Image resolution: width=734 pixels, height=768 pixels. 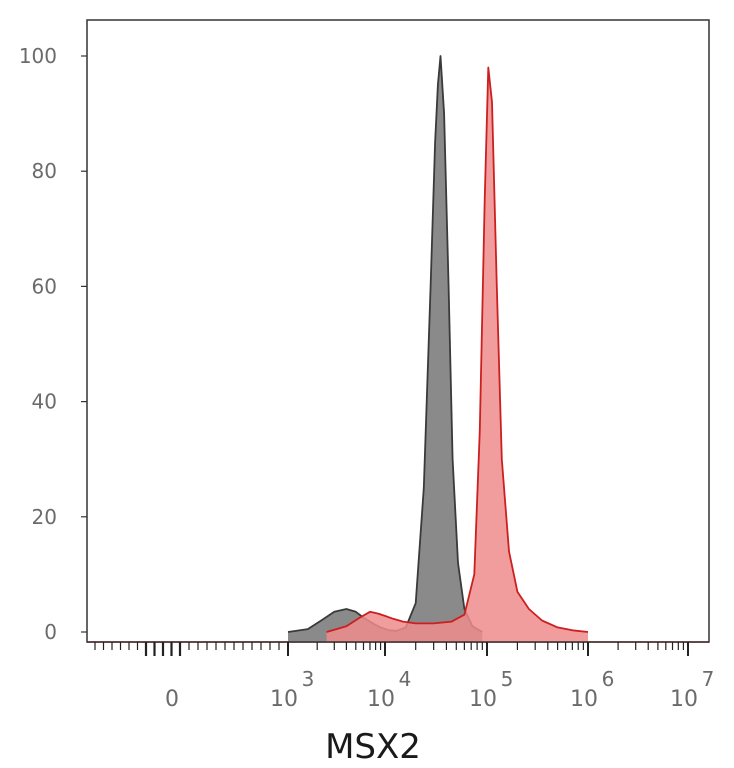 What do you see at coordinates (172, 699) in the screenshot?
I see `x-tick-label: 0` at bounding box center [172, 699].